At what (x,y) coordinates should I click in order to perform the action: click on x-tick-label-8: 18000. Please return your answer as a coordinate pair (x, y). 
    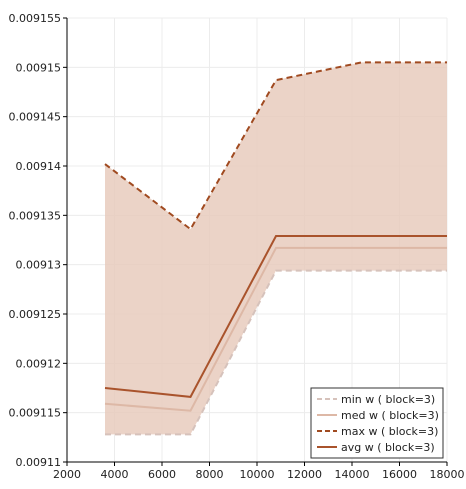
    Looking at the image, I should click on (447, 474).